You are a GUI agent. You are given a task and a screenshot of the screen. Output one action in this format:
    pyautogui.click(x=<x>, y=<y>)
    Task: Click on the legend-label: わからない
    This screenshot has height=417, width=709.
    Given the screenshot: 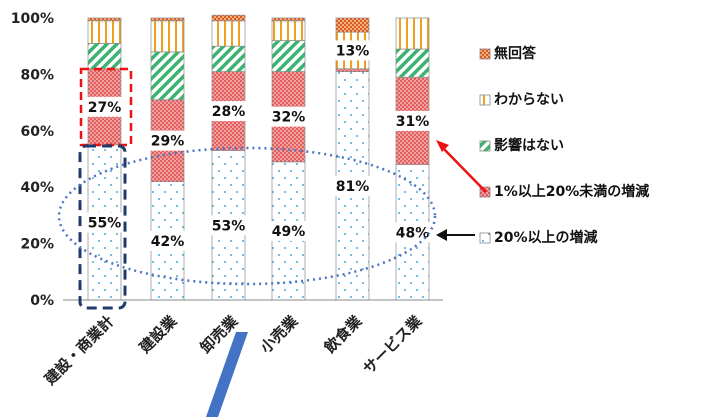 What is the action you would take?
    pyautogui.click(x=529, y=100)
    